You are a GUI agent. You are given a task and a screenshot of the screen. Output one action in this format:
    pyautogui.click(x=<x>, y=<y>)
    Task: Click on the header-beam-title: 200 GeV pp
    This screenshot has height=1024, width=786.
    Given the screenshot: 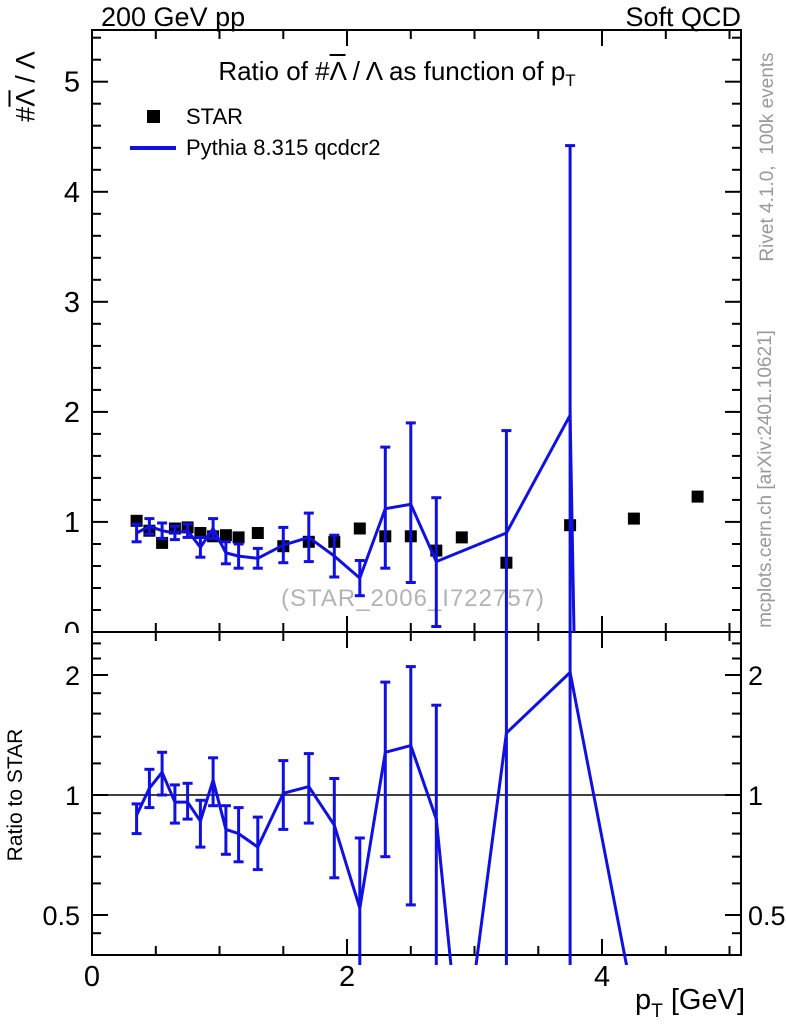 What is the action you would take?
    pyautogui.click(x=173, y=17)
    